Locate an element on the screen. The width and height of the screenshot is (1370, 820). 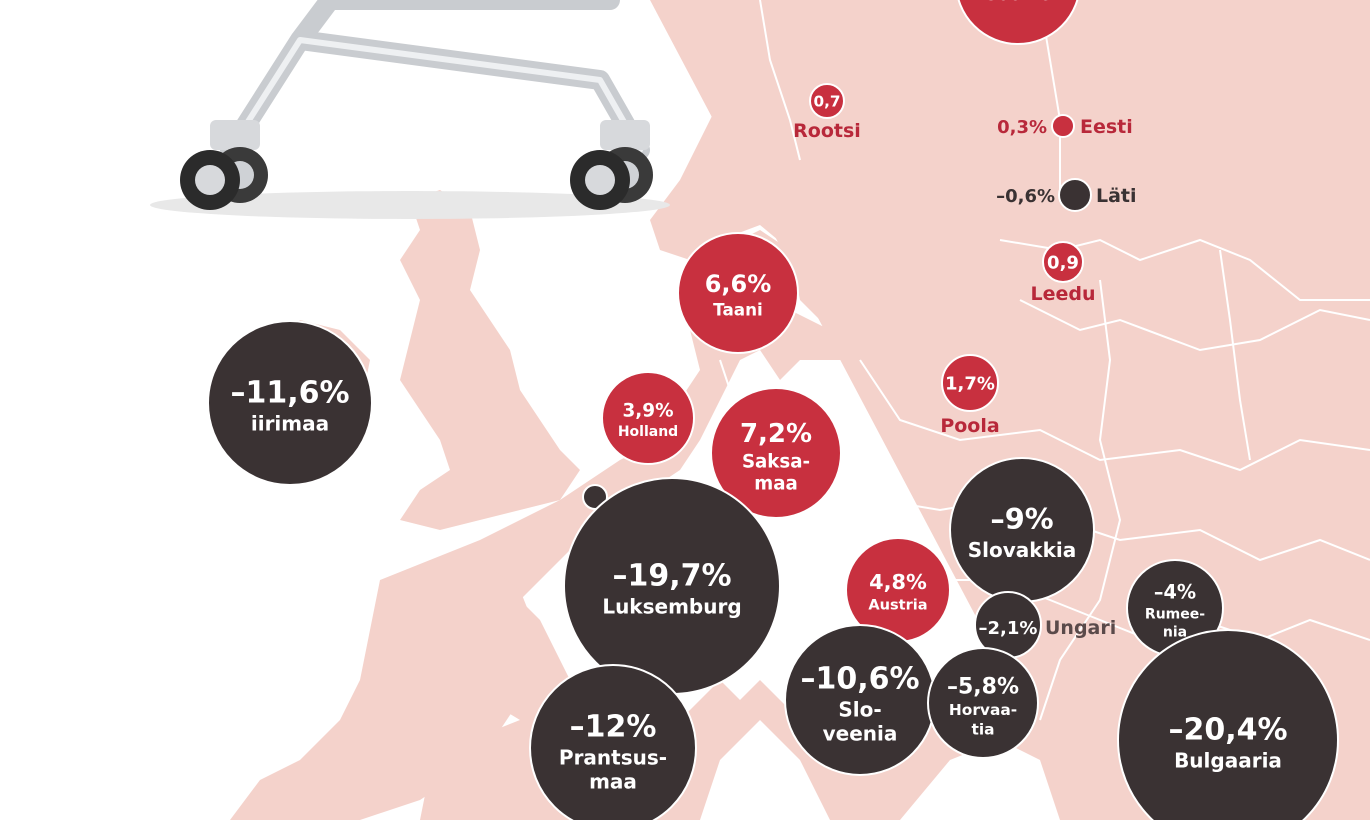
bubble-eesti: 0,3% Eesti is located at coordinates (1065, 126).